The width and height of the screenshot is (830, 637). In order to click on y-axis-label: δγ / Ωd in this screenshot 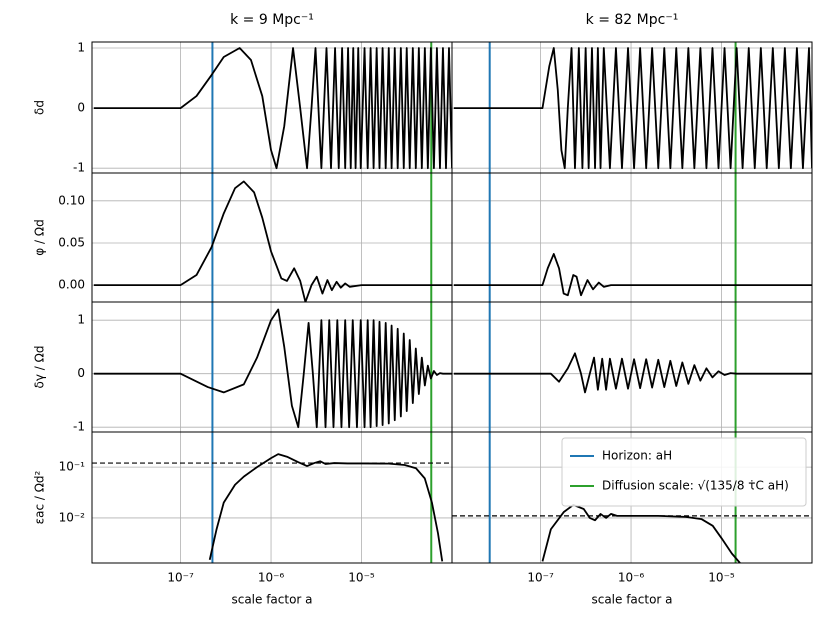, I will do `click(40, 367)`.